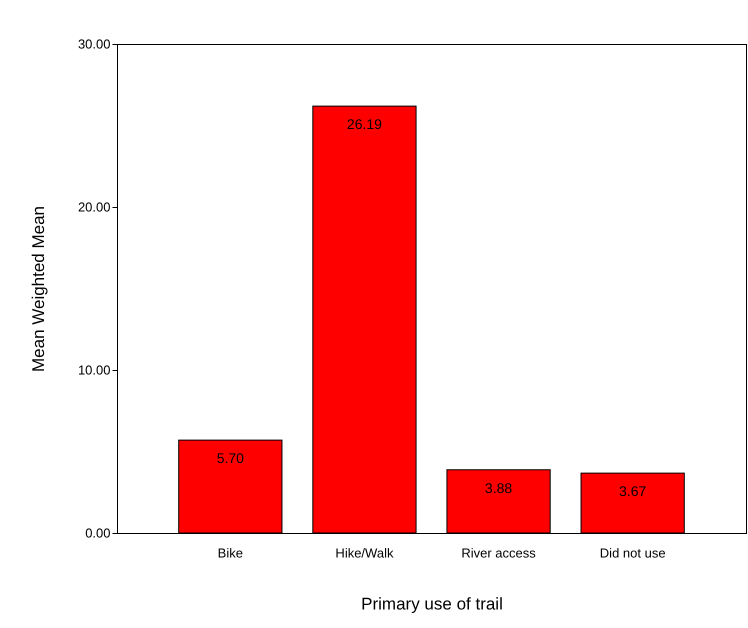 Image resolution: width=748 pixels, height=628 pixels. Describe the element at coordinates (633, 491) in the screenshot. I see `data-label: 3.67` at that location.